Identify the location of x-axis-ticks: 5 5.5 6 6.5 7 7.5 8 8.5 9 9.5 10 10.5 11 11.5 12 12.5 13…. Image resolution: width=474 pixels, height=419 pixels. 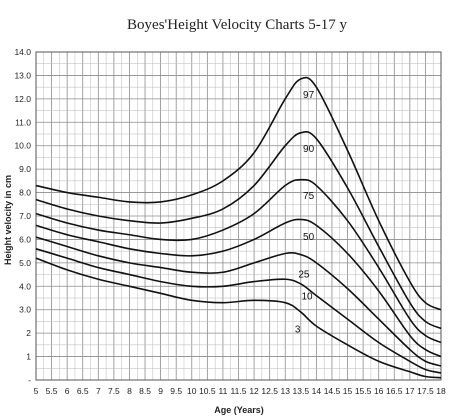
(240, 391).